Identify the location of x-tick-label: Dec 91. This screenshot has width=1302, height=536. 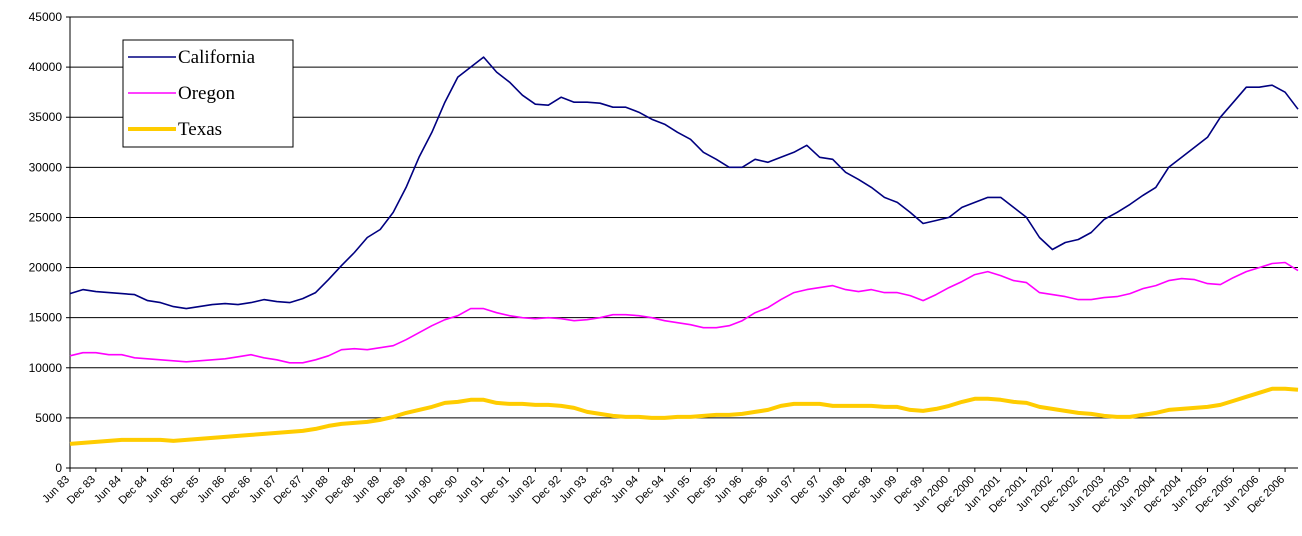
(494, 490).